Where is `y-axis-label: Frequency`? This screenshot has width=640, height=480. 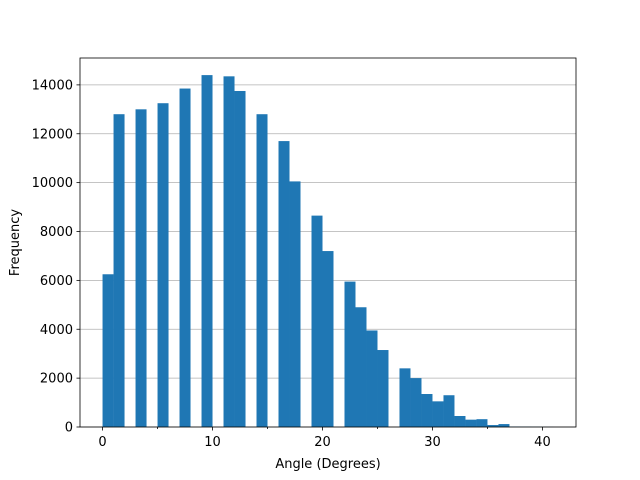
y-axis-label: Frequency is located at coordinates (15, 242).